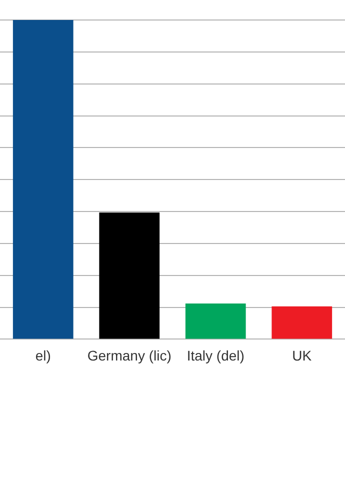 The image size is (345, 488). I want to click on x-tick-label: Italy (del), so click(215, 355).